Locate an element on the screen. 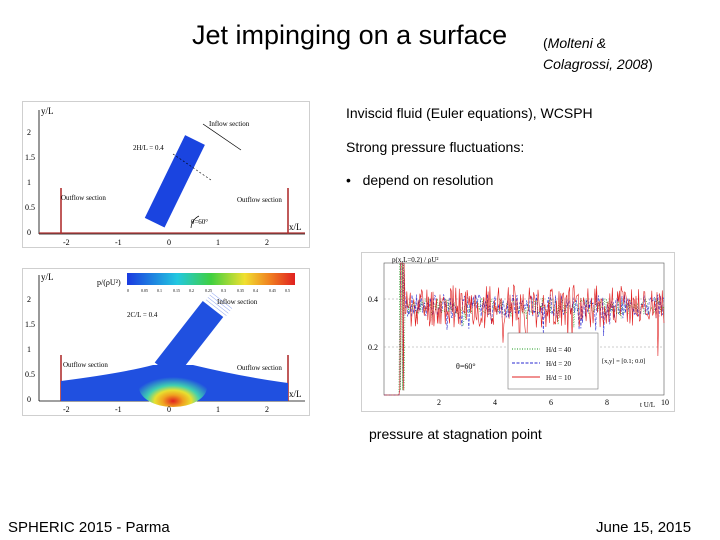  inflow-section-line is located at coordinates (222, 137).